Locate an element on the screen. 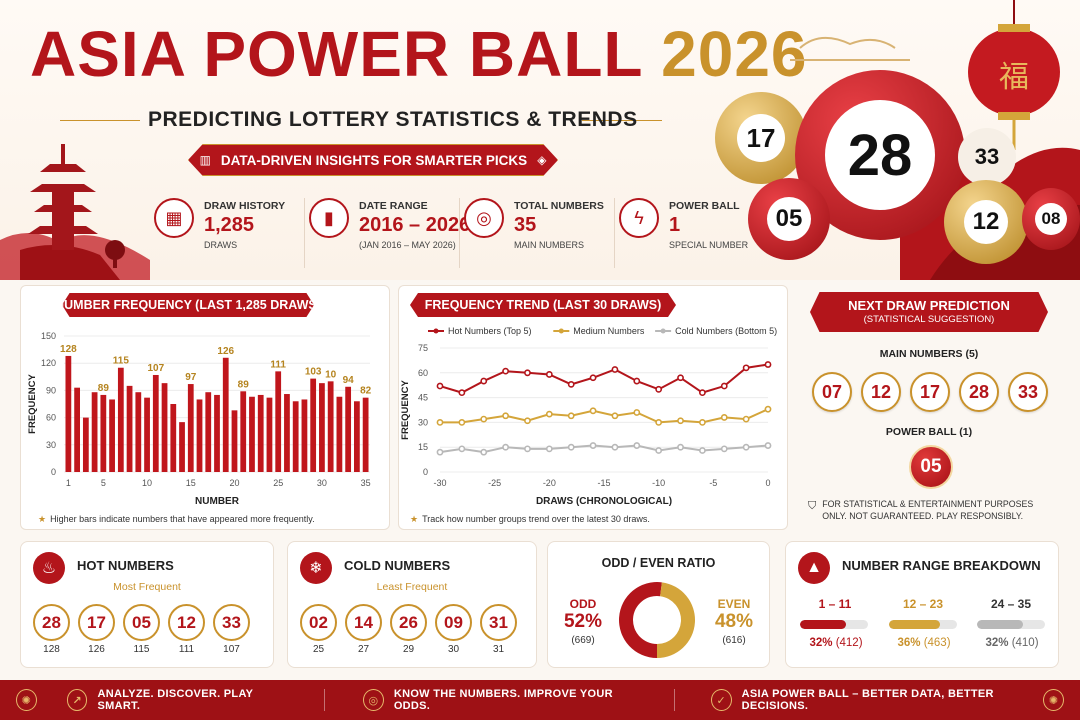  ball-number: 33 is located at coordinates (987, 156).